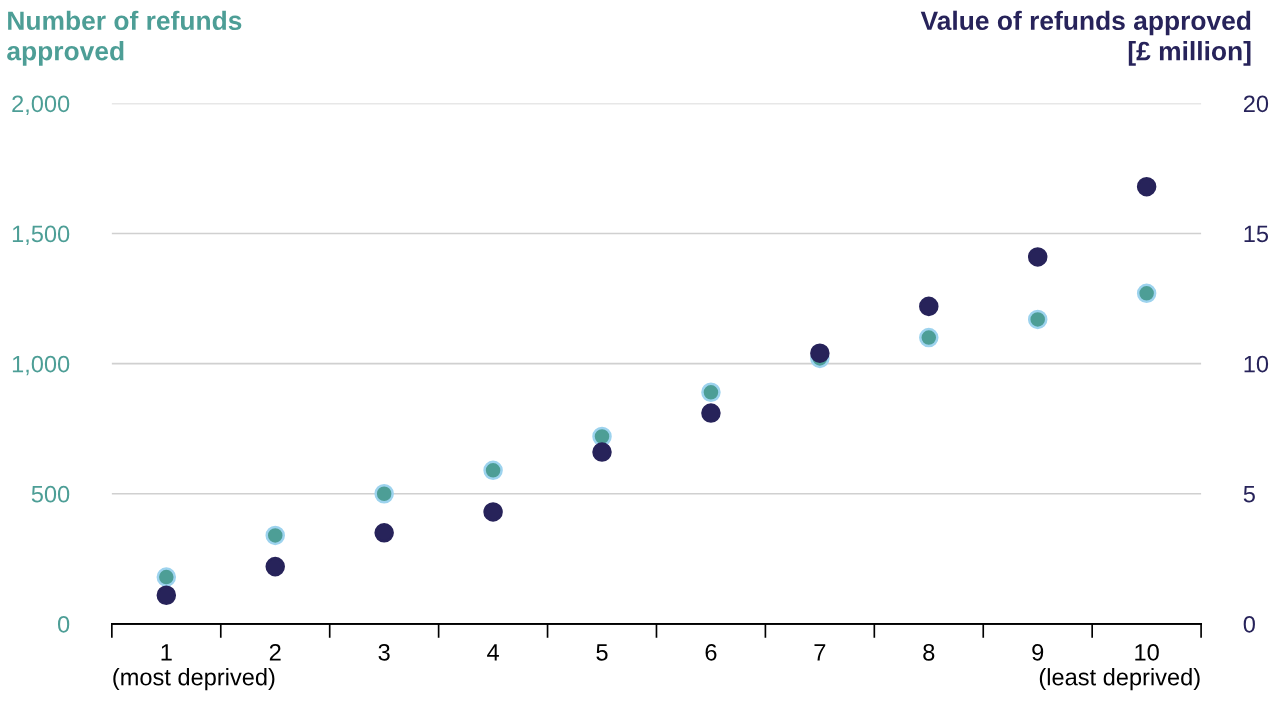 The width and height of the screenshot is (1271, 713). What do you see at coordinates (711, 652) in the screenshot?
I see `x-tick-label: 6` at bounding box center [711, 652].